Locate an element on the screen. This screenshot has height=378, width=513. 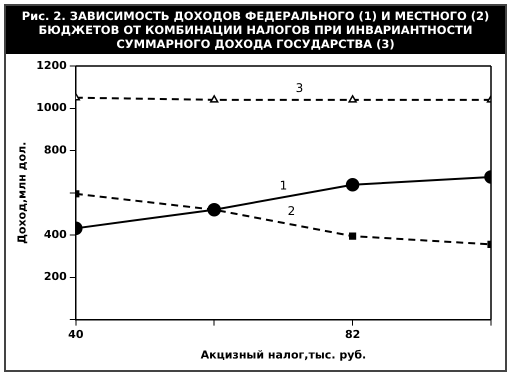
x-tick-label: 40 is located at coordinates (76, 335).